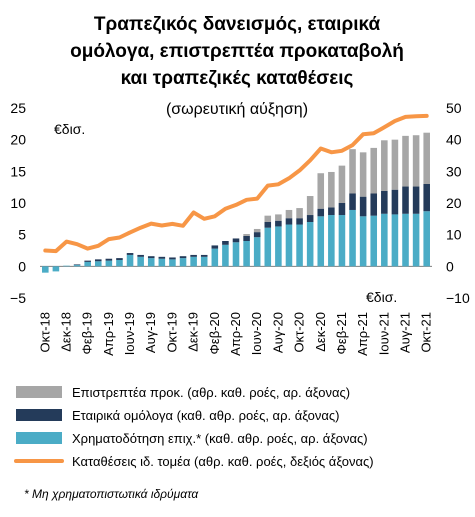  Describe the element at coordinates (237, 109) in the screenshot. I see `chart-subtitle: (σωρευτική αύξηση)` at that location.